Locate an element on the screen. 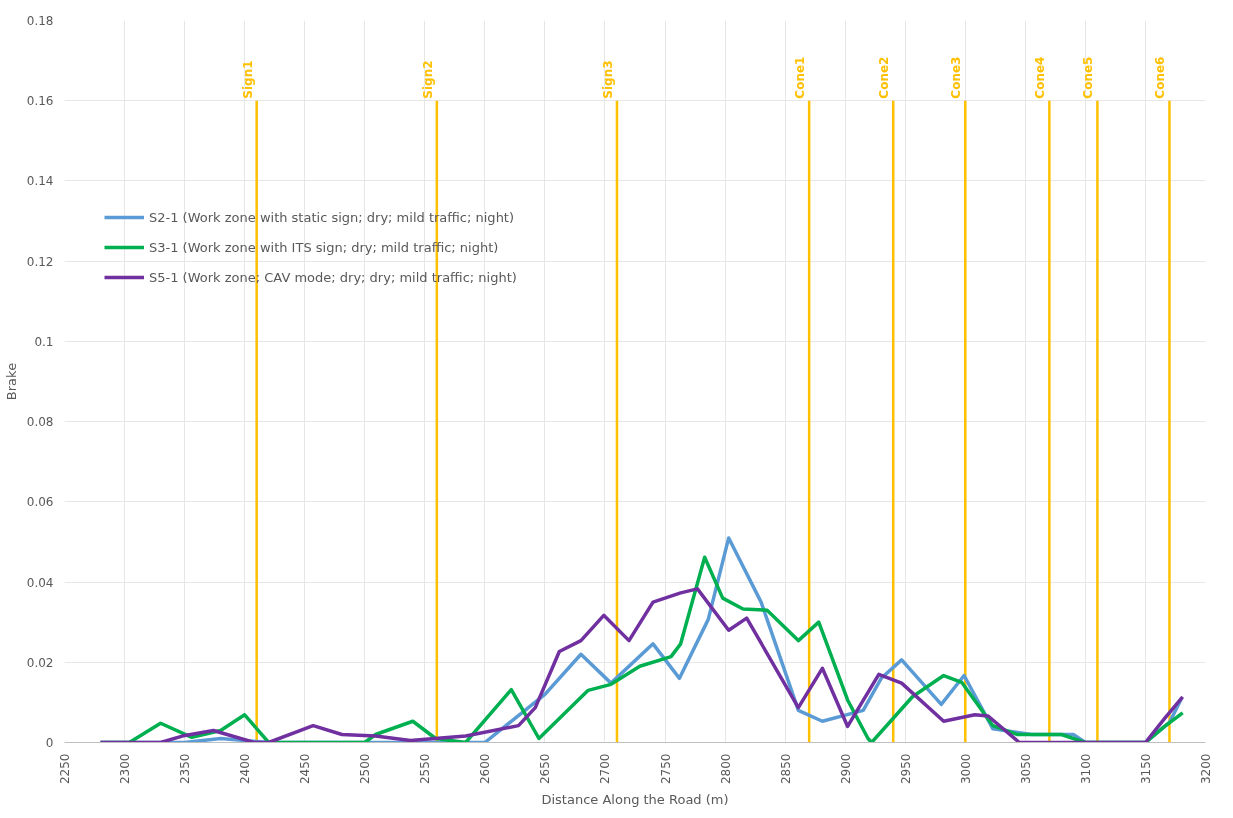 This screenshot has height=818, width=1233. y-tick-label: 0.12 is located at coordinates (40, 261).